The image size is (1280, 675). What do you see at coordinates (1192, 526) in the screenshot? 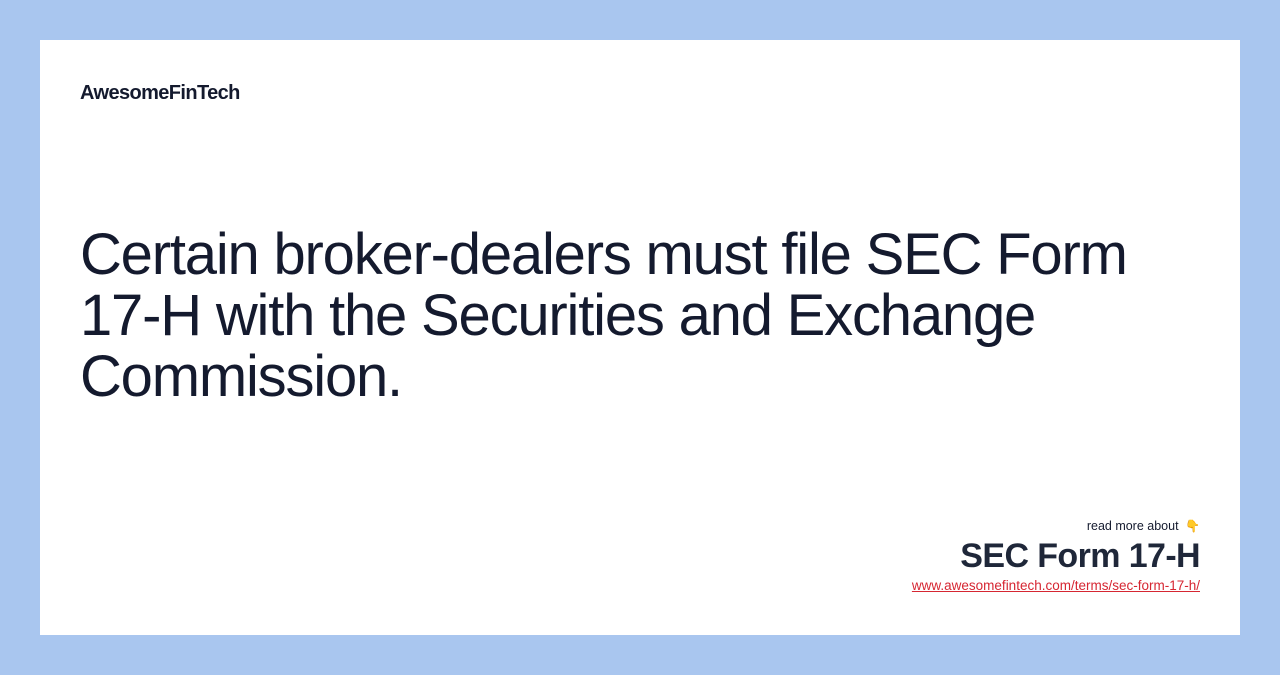
I see `pointing-down-hand-icon: 👇` at bounding box center [1192, 526].